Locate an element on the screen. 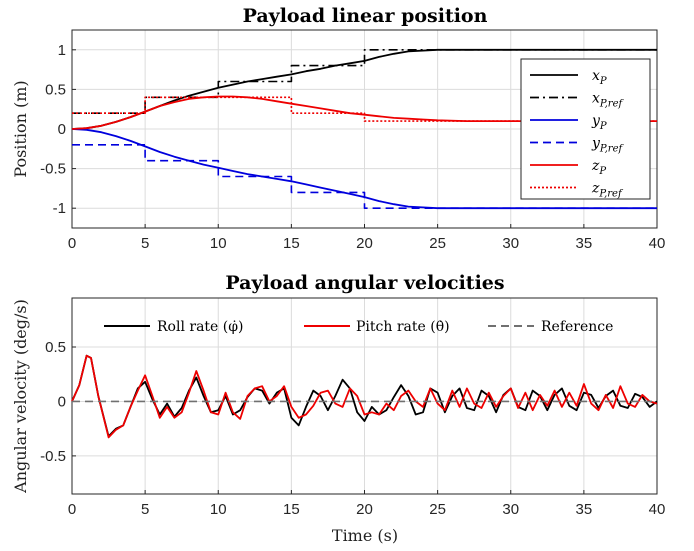 Image resolution: width=694 pixels, height=551 pixels. legend-label-0: Roll rate (φ̇) is located at coordinates (200, 327).